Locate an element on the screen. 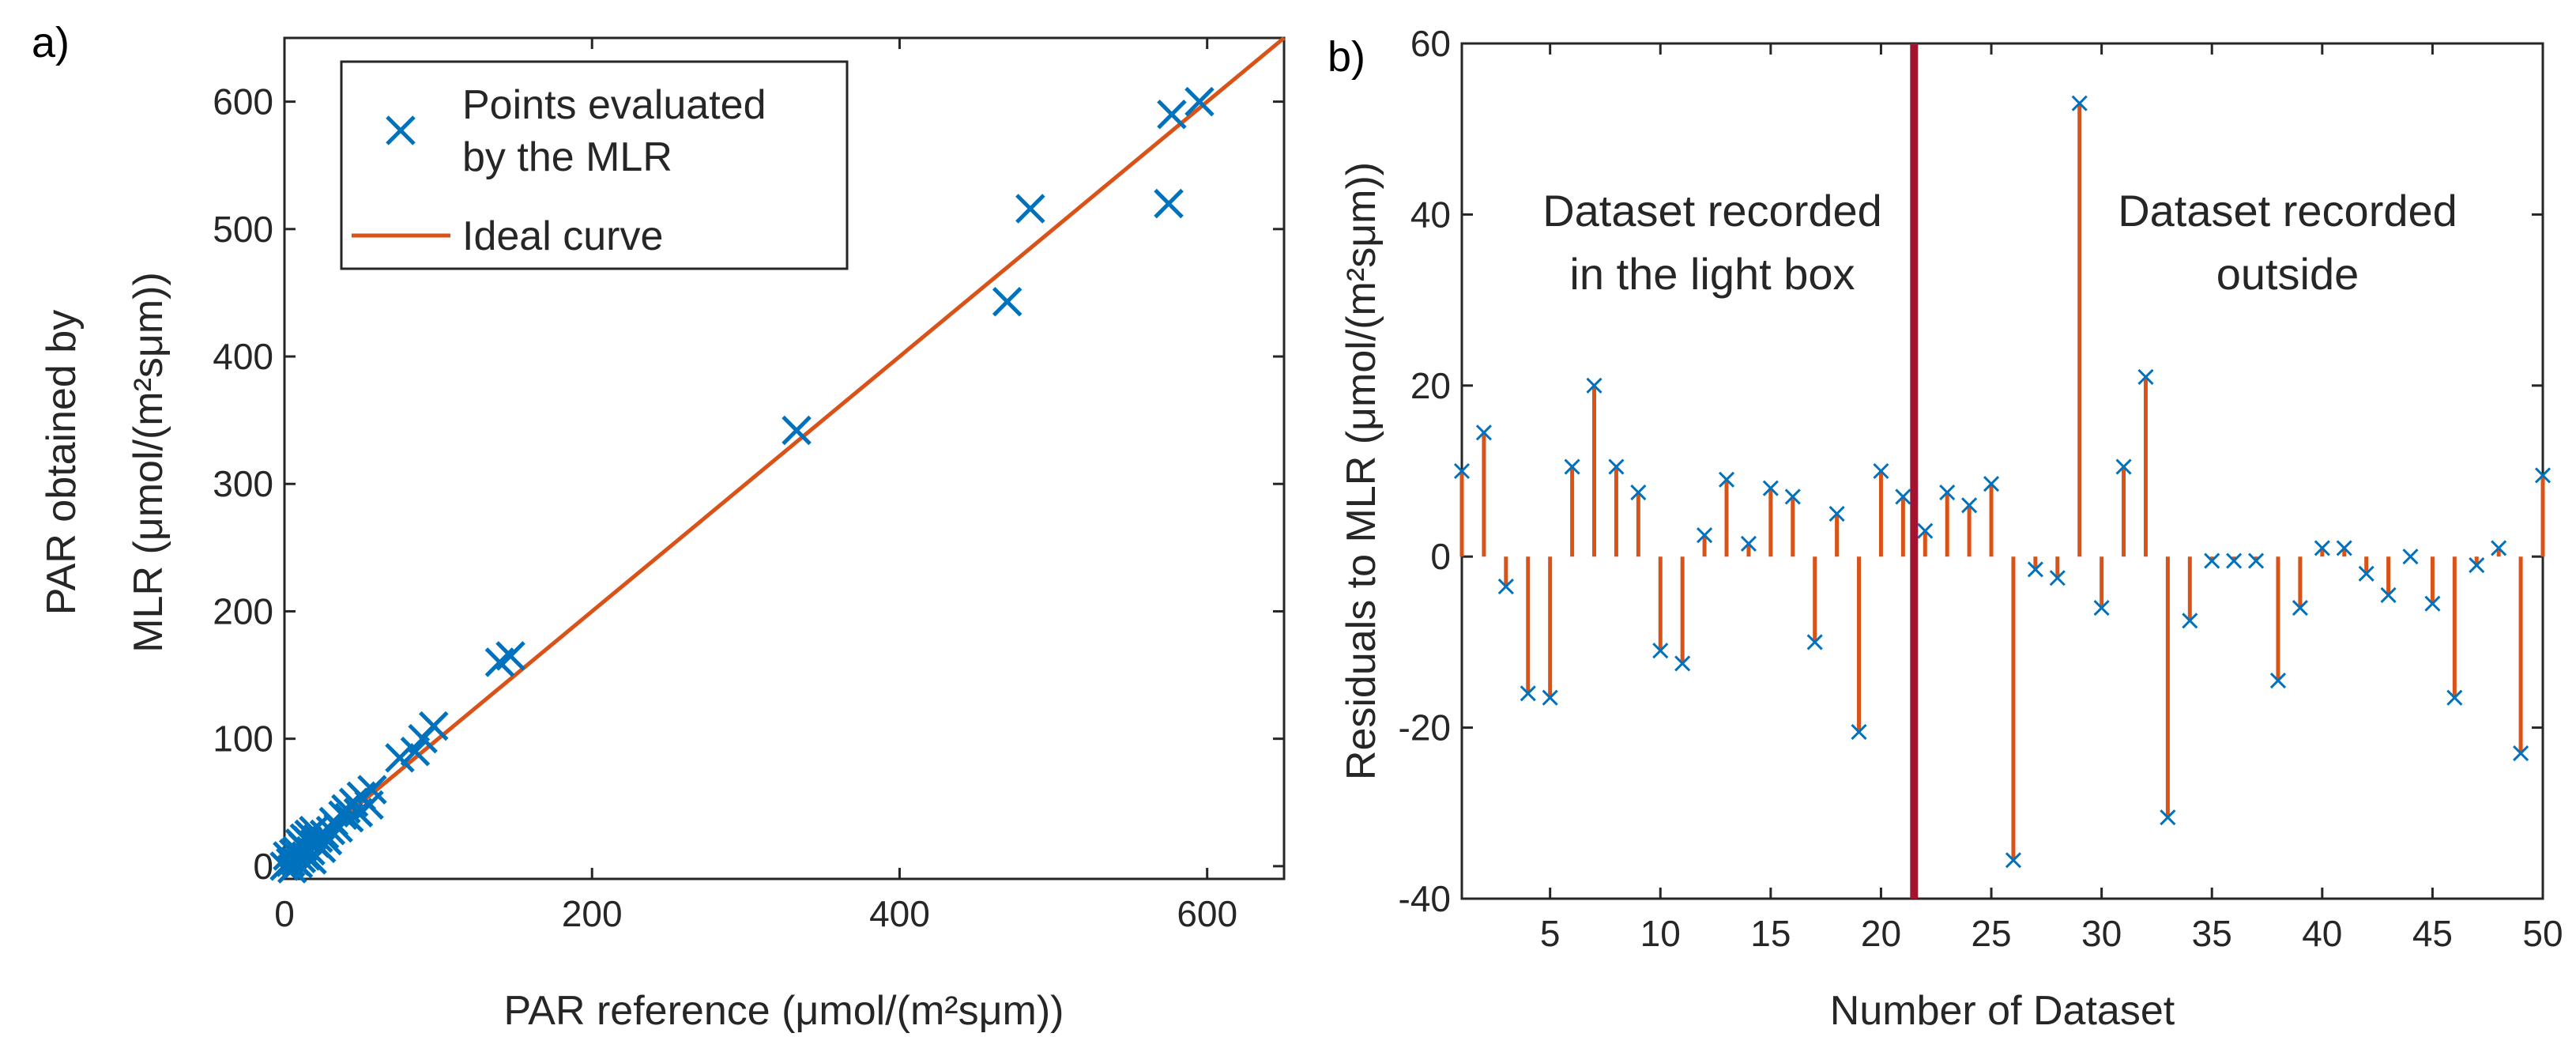 The image size is (2576, 1052). panel-b-ylabel: Residuals to MLR (μmol/(m²sμm)) is located at coordinates (1361, 471).